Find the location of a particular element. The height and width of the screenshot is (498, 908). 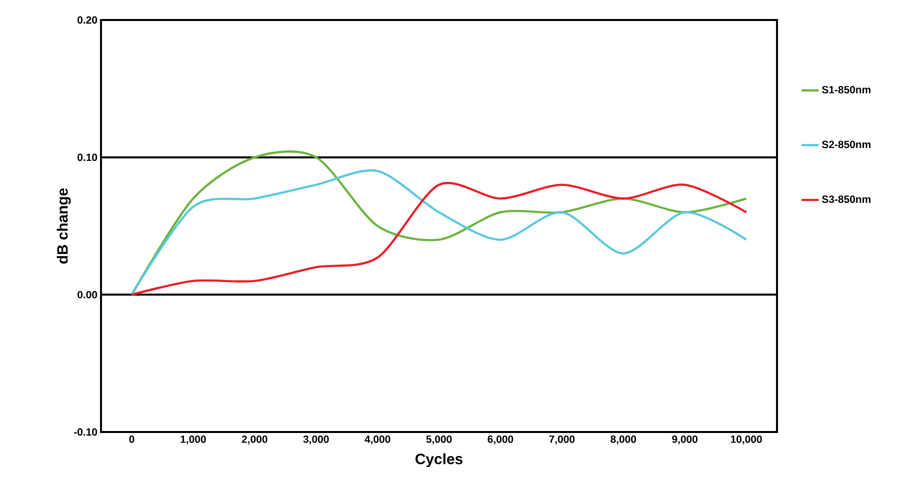

x-tick-label: 6,000 is located at coordinates (501, 440).